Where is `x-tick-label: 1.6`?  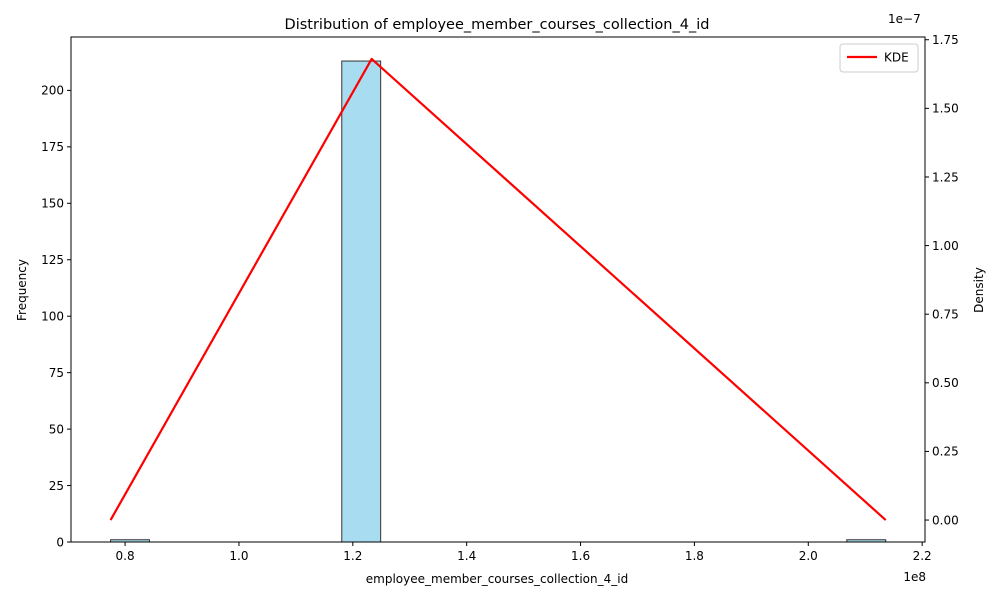
x-tick-label: 1.6 is located at coordinates (580, 556).